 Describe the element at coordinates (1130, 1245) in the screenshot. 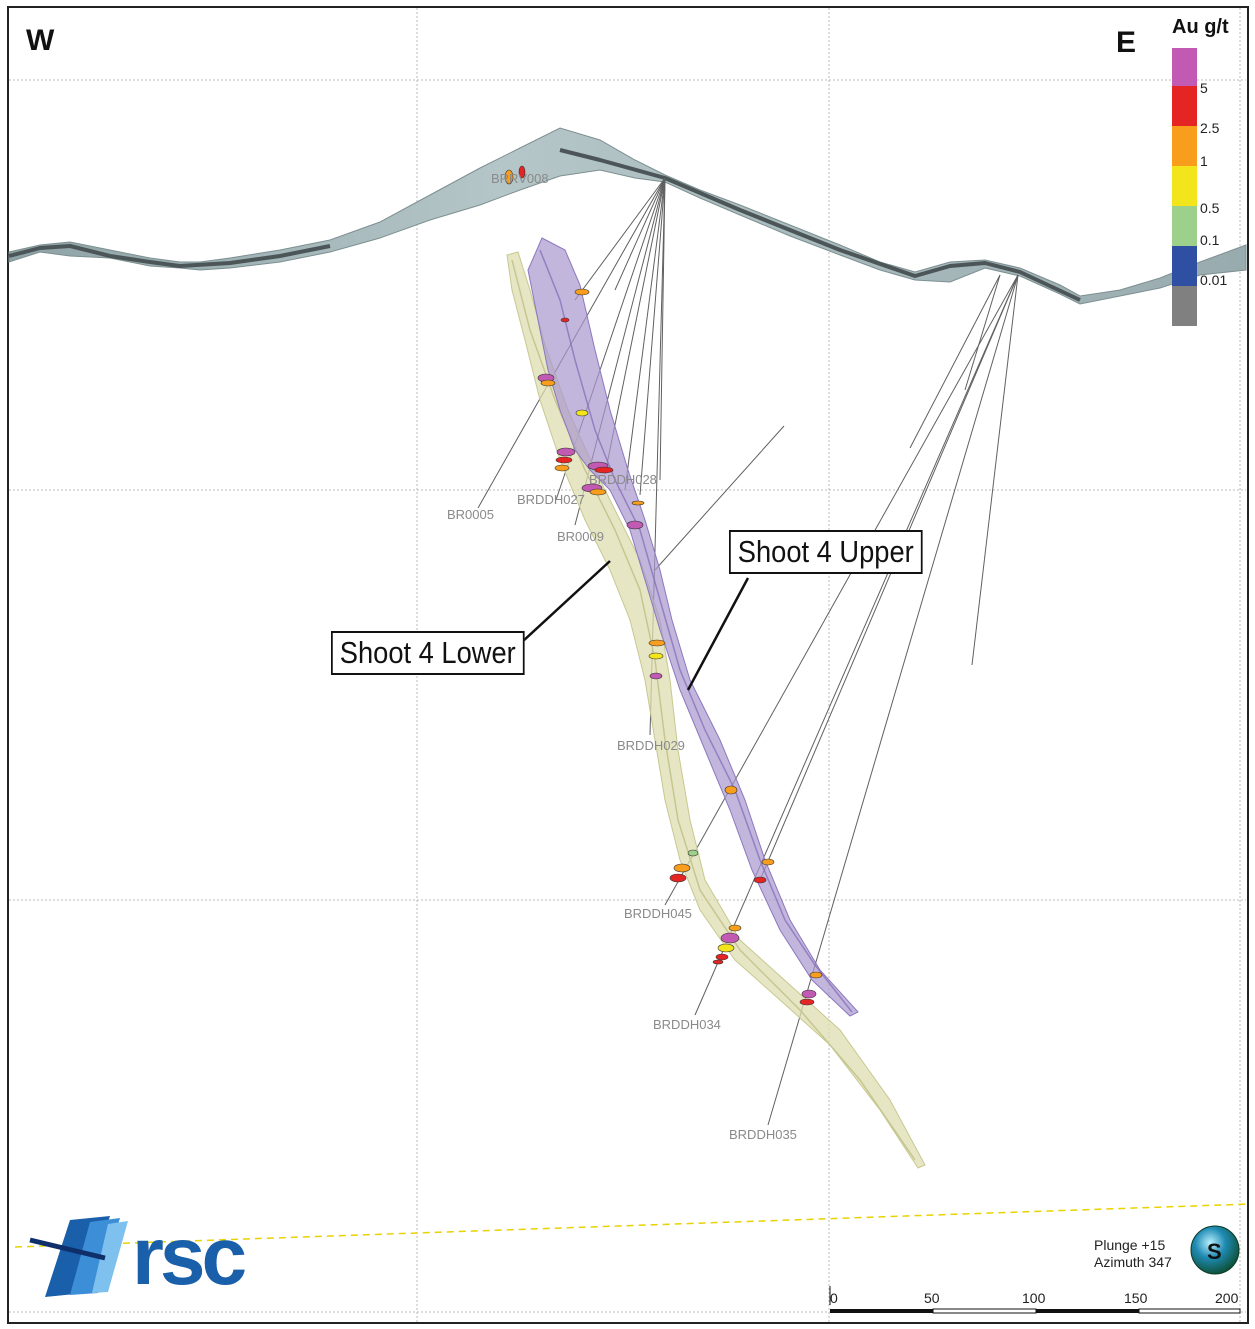

I see `plunge-text: Plunge +15` at that location.